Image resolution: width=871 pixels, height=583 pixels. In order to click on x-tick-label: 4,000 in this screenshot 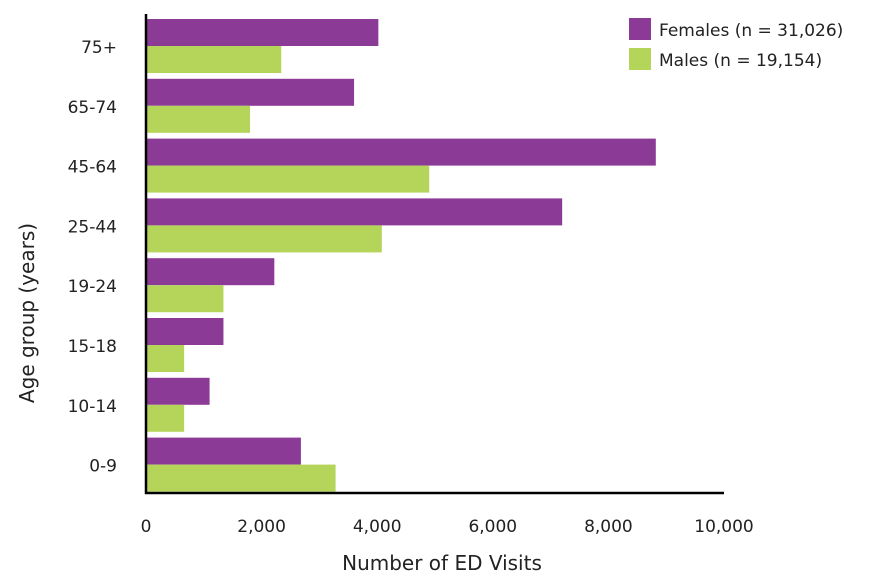, I will do `click(377, 527)`.